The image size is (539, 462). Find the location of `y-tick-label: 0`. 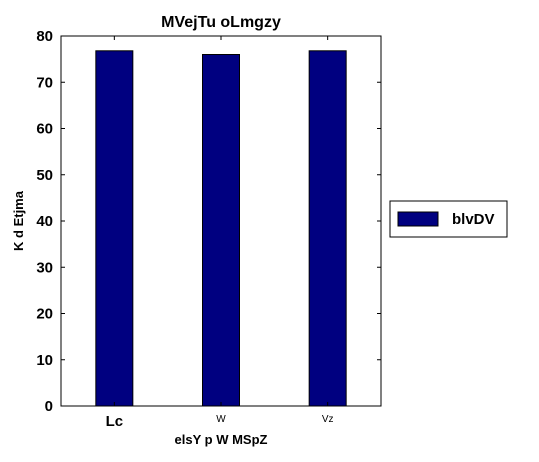

y-tick-label: 0 is located at coordinates (49, 406).